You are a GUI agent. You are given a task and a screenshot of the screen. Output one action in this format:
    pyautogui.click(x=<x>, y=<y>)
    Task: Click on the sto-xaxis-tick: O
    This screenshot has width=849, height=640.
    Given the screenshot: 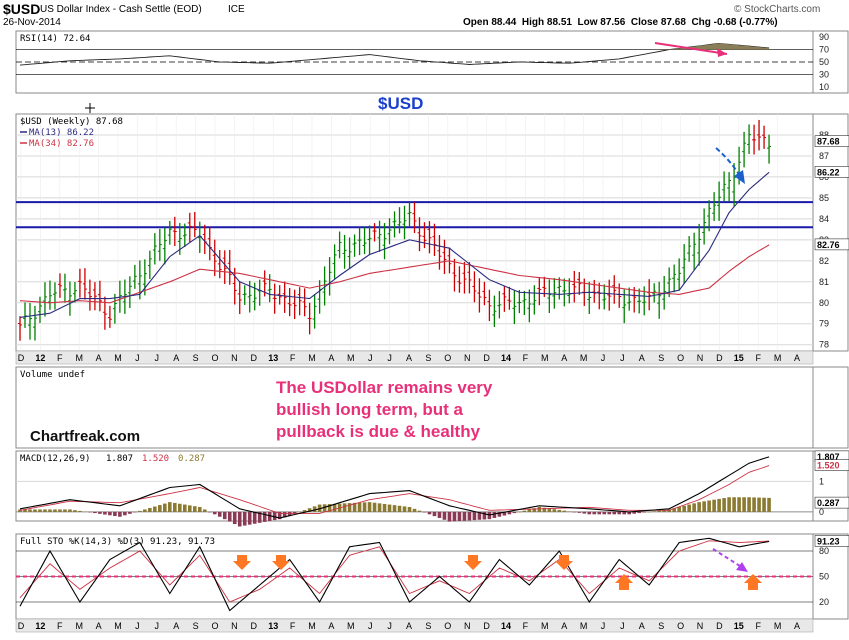 What is the action you would take?
    pyautogui.click(x=447, y=626)
    